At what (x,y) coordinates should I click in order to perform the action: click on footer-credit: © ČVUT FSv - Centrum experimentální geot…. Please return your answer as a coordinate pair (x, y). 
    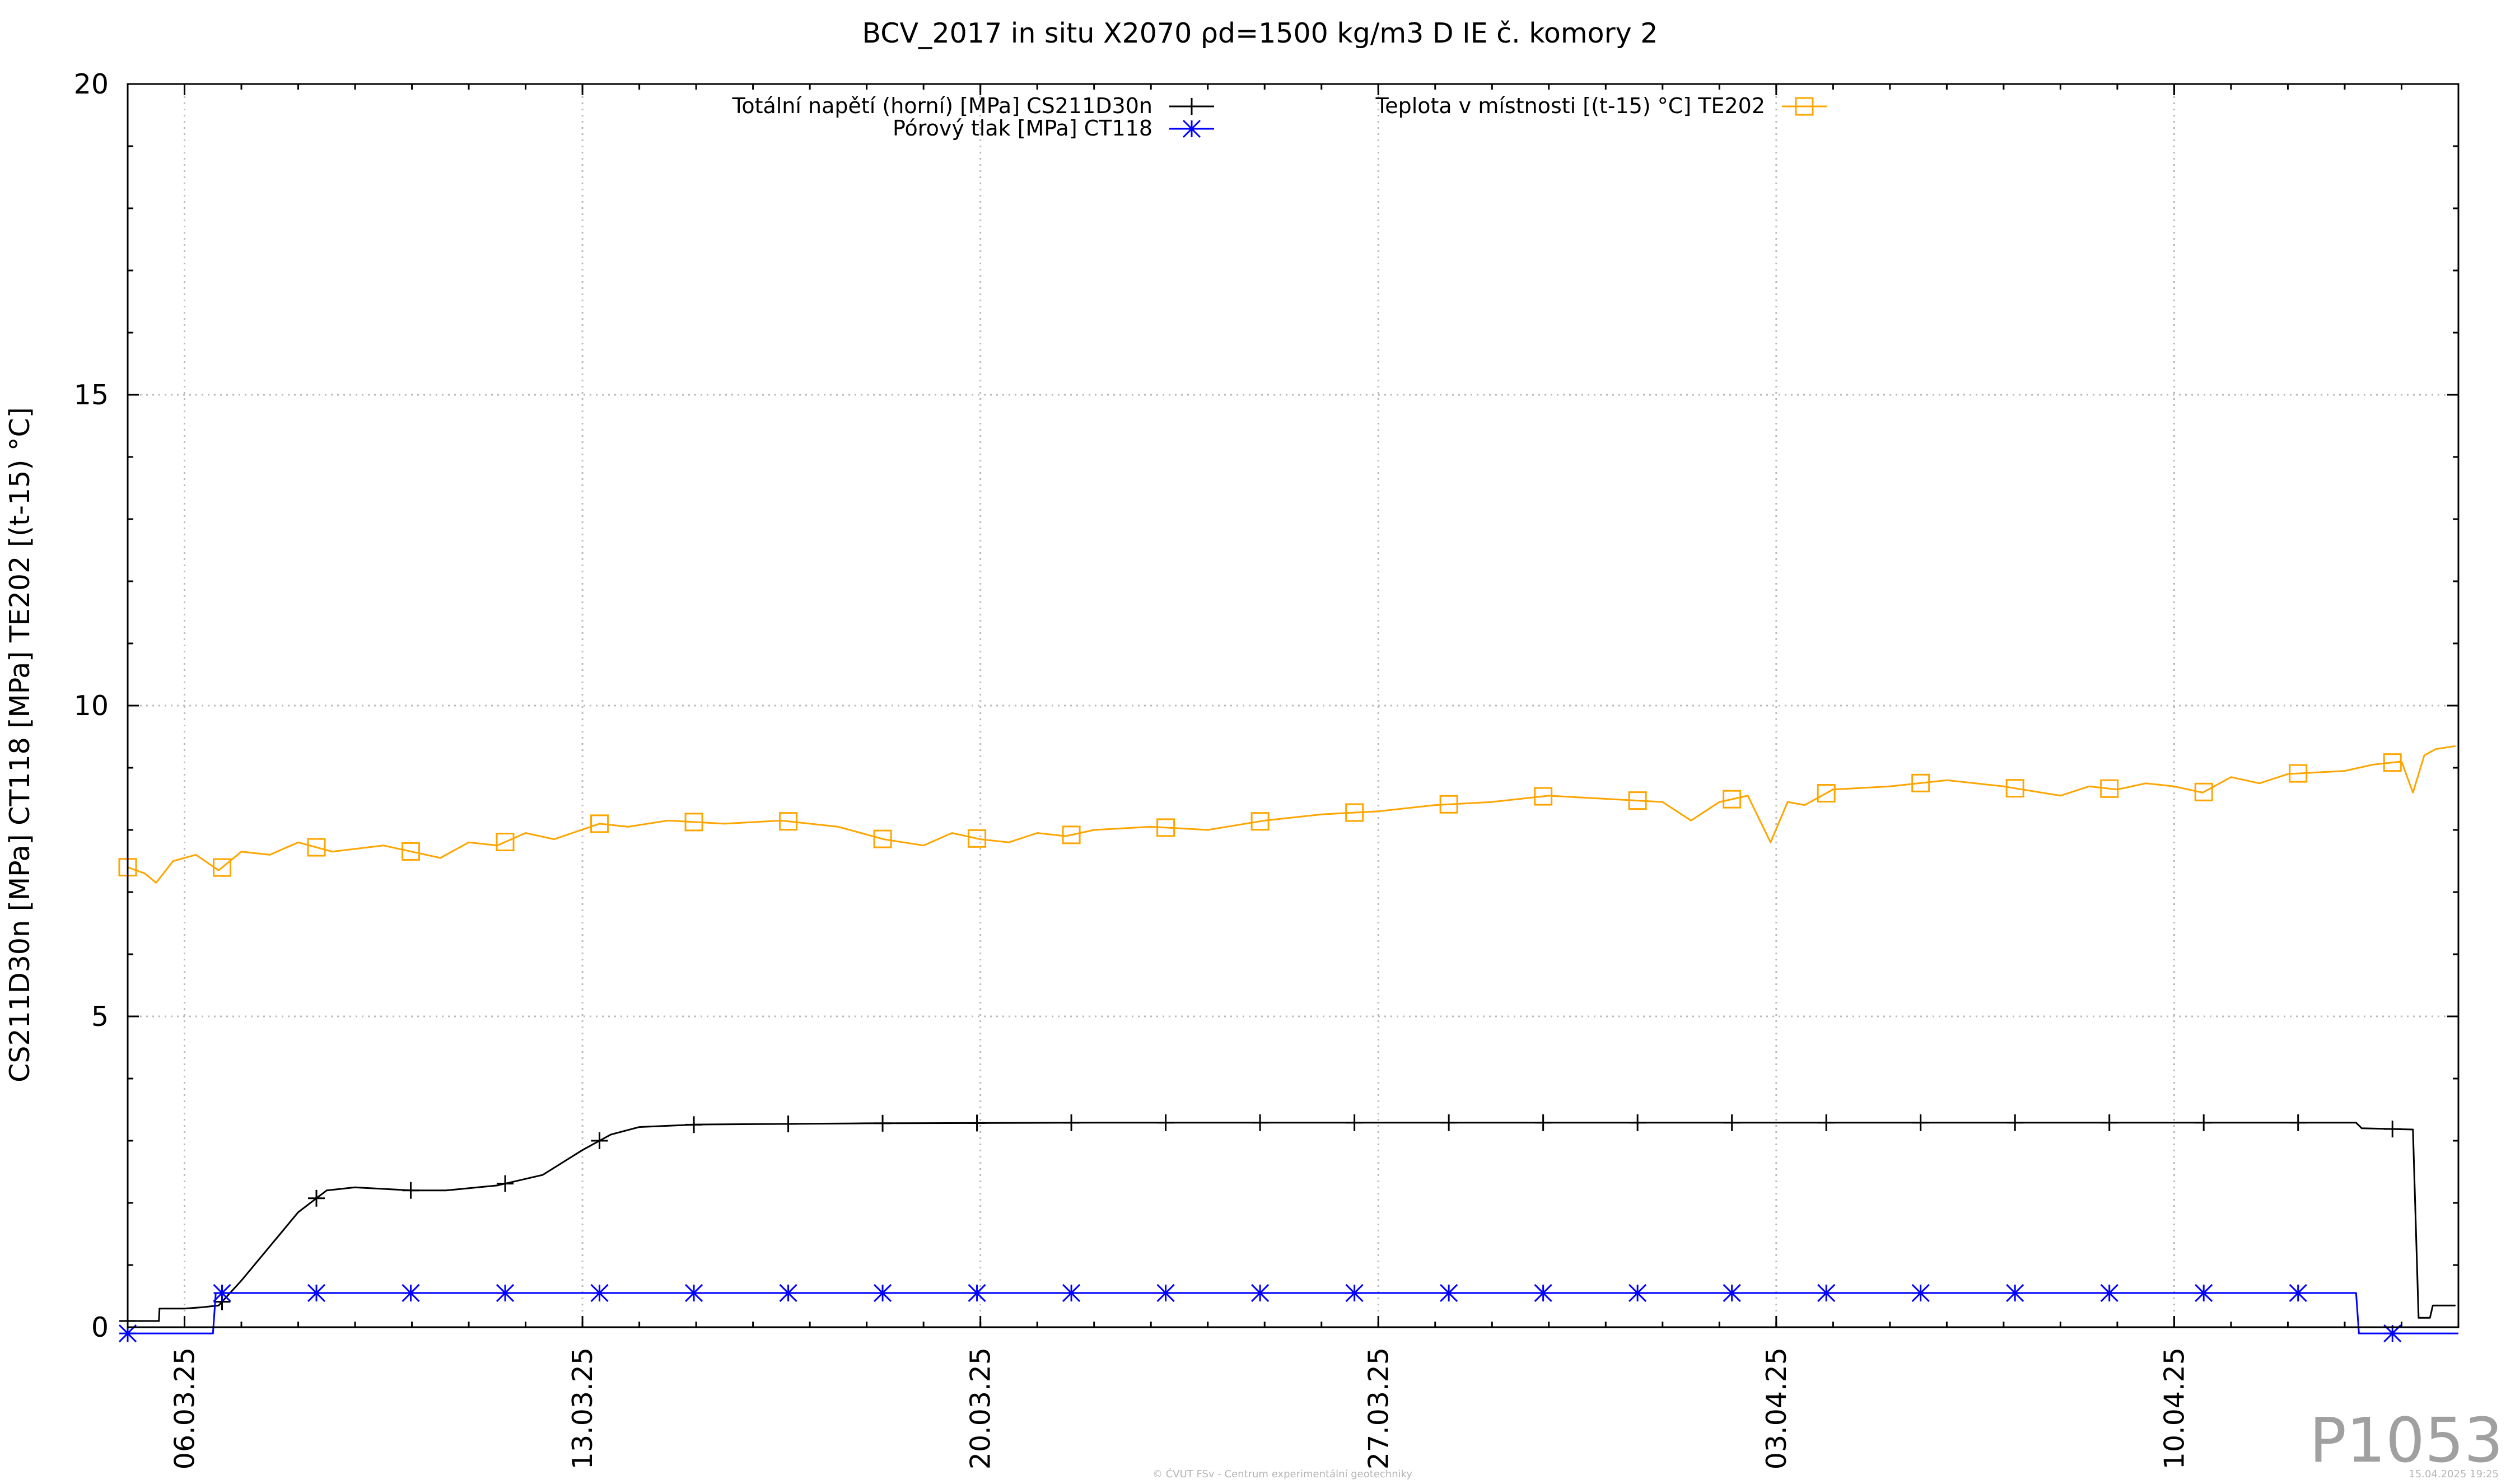
    Looking at the image, I should click on (1282, 1474).